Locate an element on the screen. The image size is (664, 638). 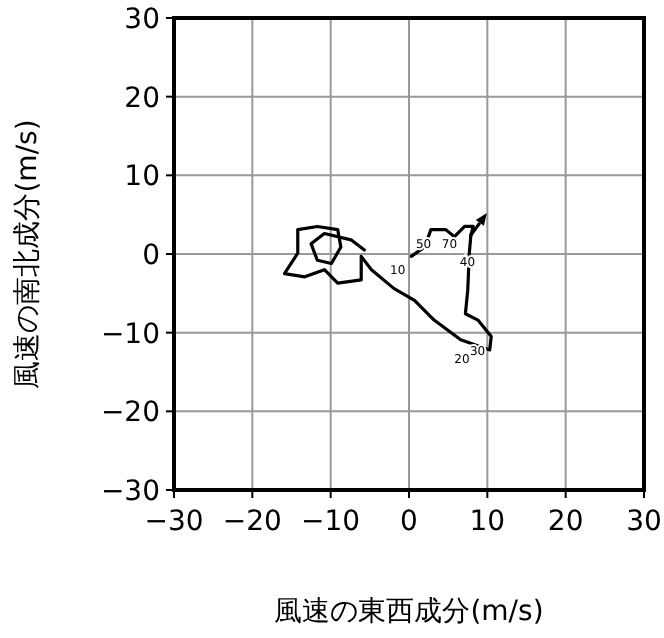
x-tick-label: −10 is located at coordinates (331, 522).